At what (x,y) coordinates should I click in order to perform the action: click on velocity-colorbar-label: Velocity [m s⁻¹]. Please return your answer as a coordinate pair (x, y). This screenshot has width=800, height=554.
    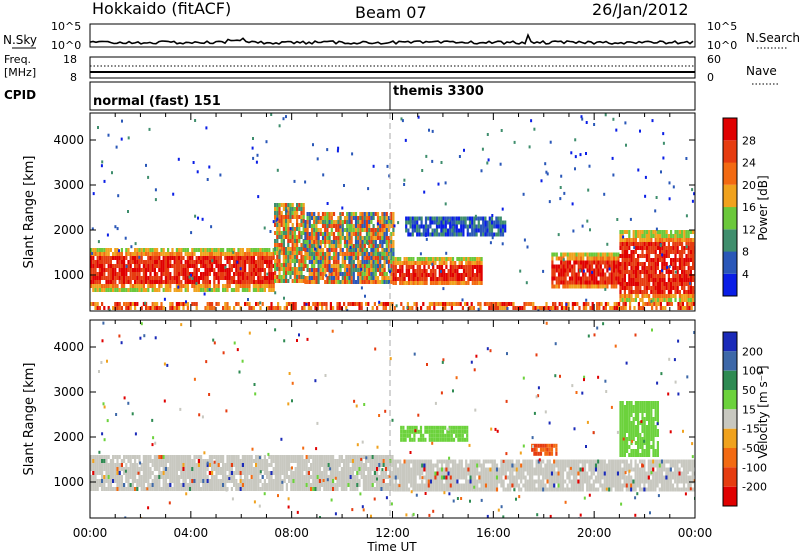
    Looking at the image, I should click on (763, 411).